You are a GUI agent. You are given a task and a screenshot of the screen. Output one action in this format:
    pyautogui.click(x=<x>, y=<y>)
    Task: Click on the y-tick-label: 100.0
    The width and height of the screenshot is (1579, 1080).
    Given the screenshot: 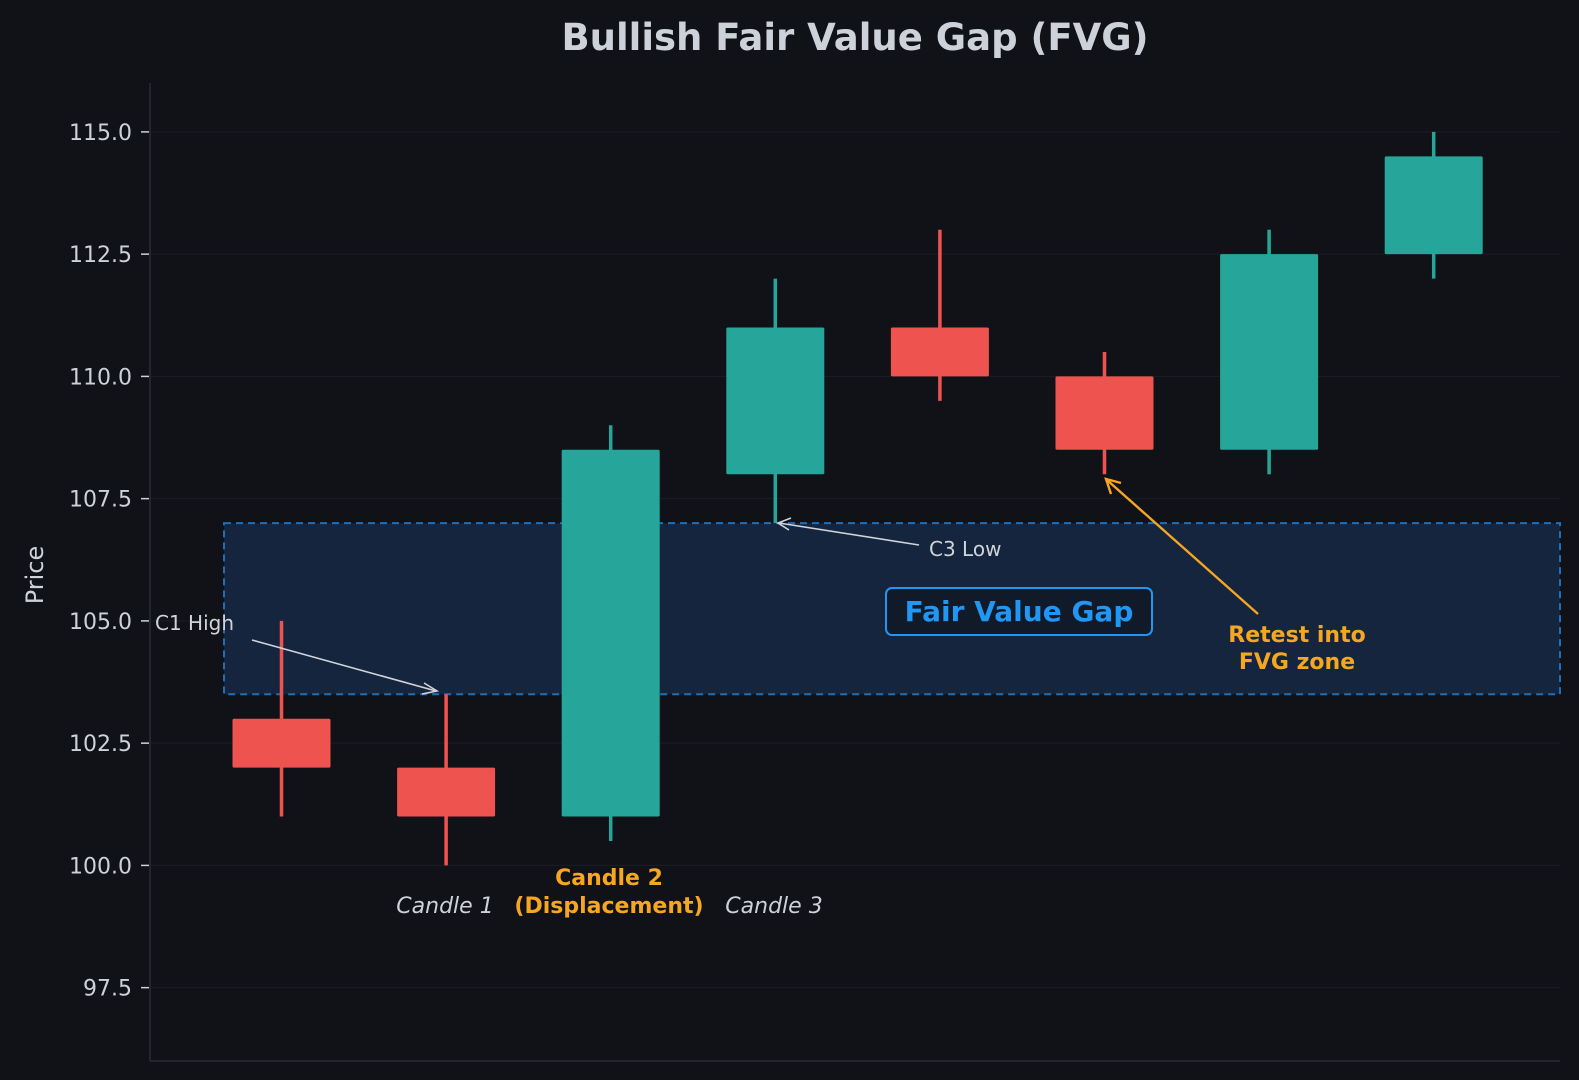 What is the action you would take?
    pyautogui.click(x=100, y=866)
    